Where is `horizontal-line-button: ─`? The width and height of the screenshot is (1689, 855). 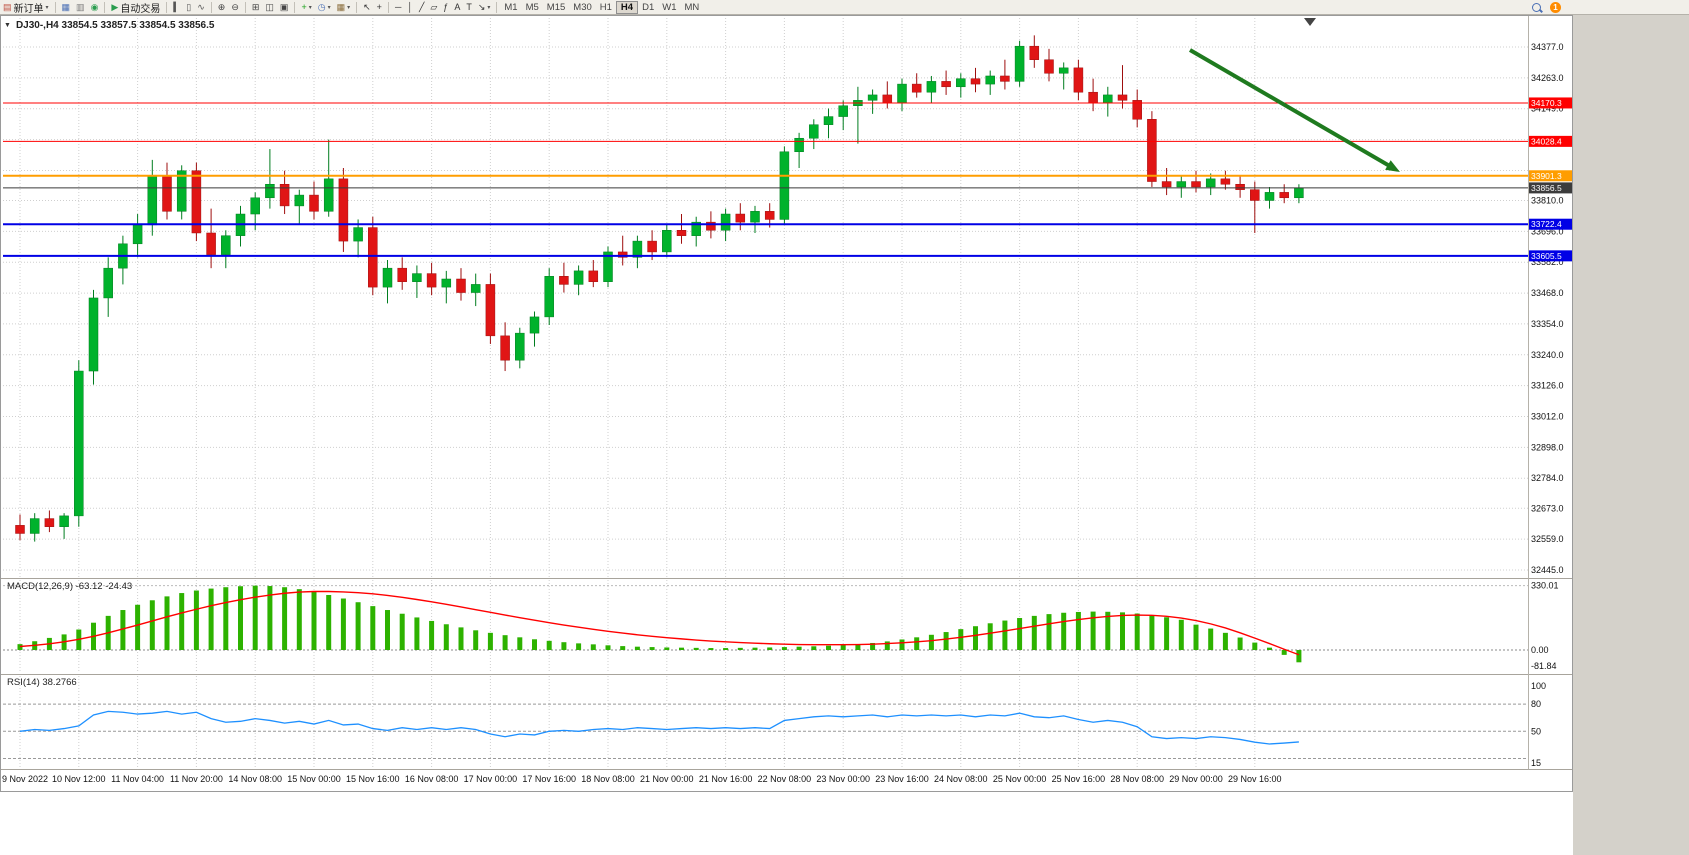
horizontal-line-button: ─ is located at coordinates (398, 7).